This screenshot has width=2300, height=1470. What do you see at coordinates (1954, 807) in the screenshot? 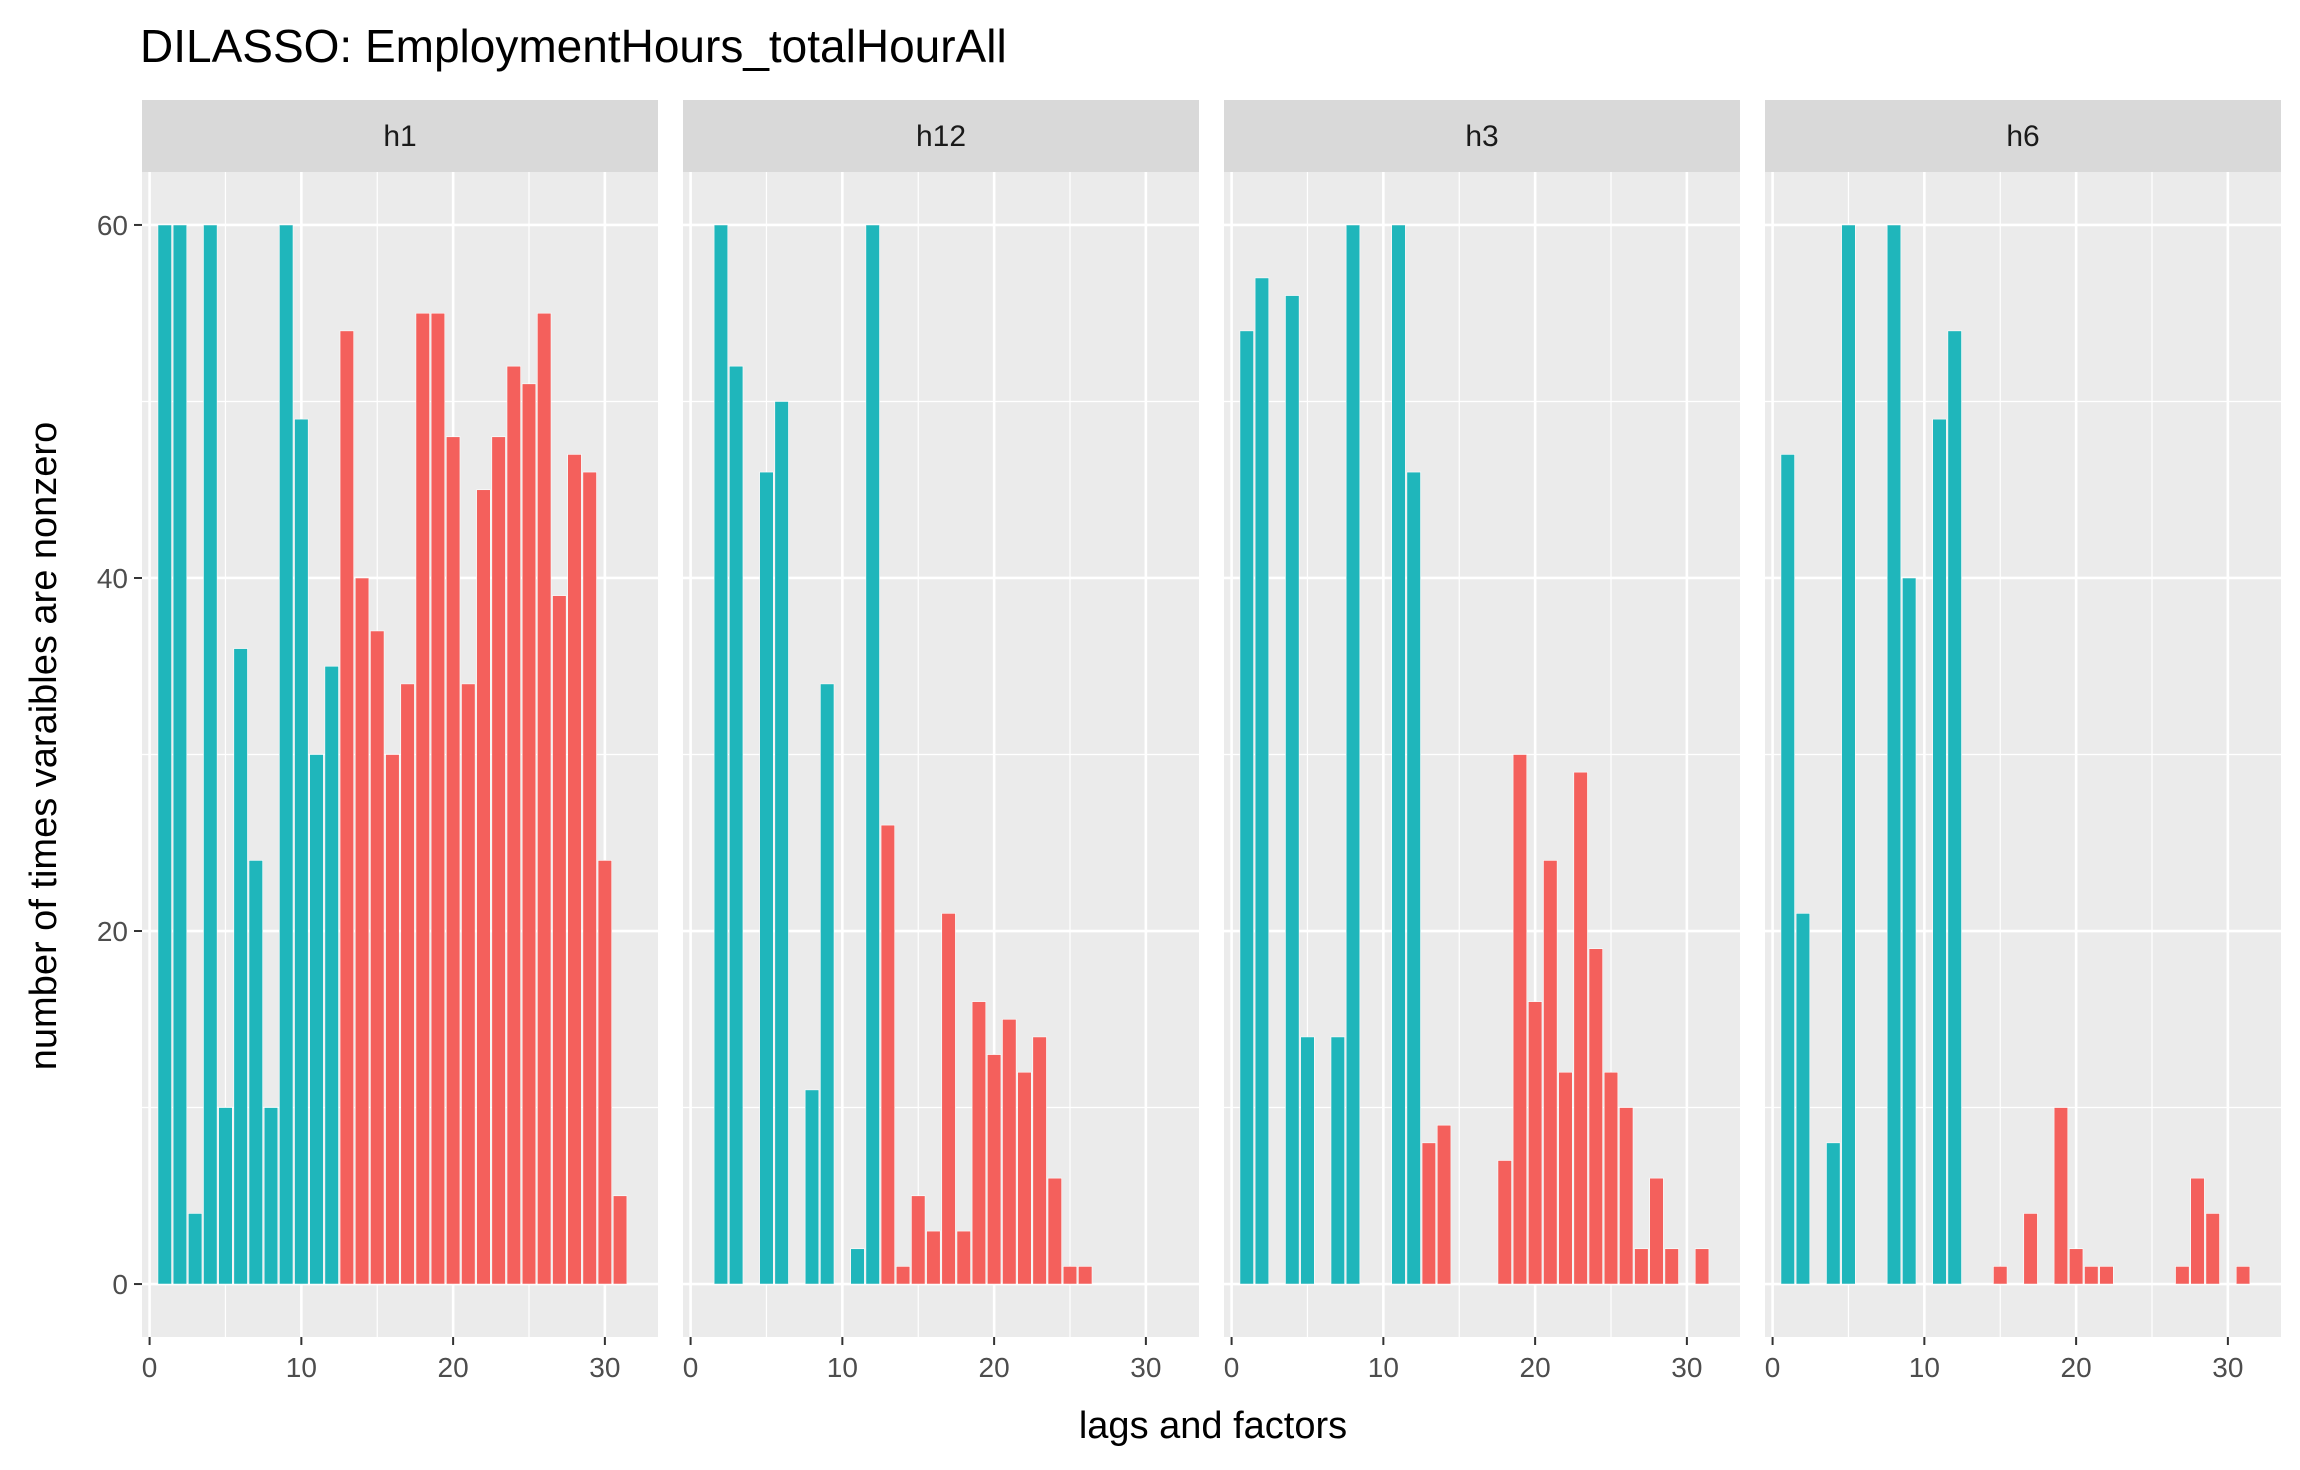
I see `bar-h6-x12` at bounding box center [1954, 807].